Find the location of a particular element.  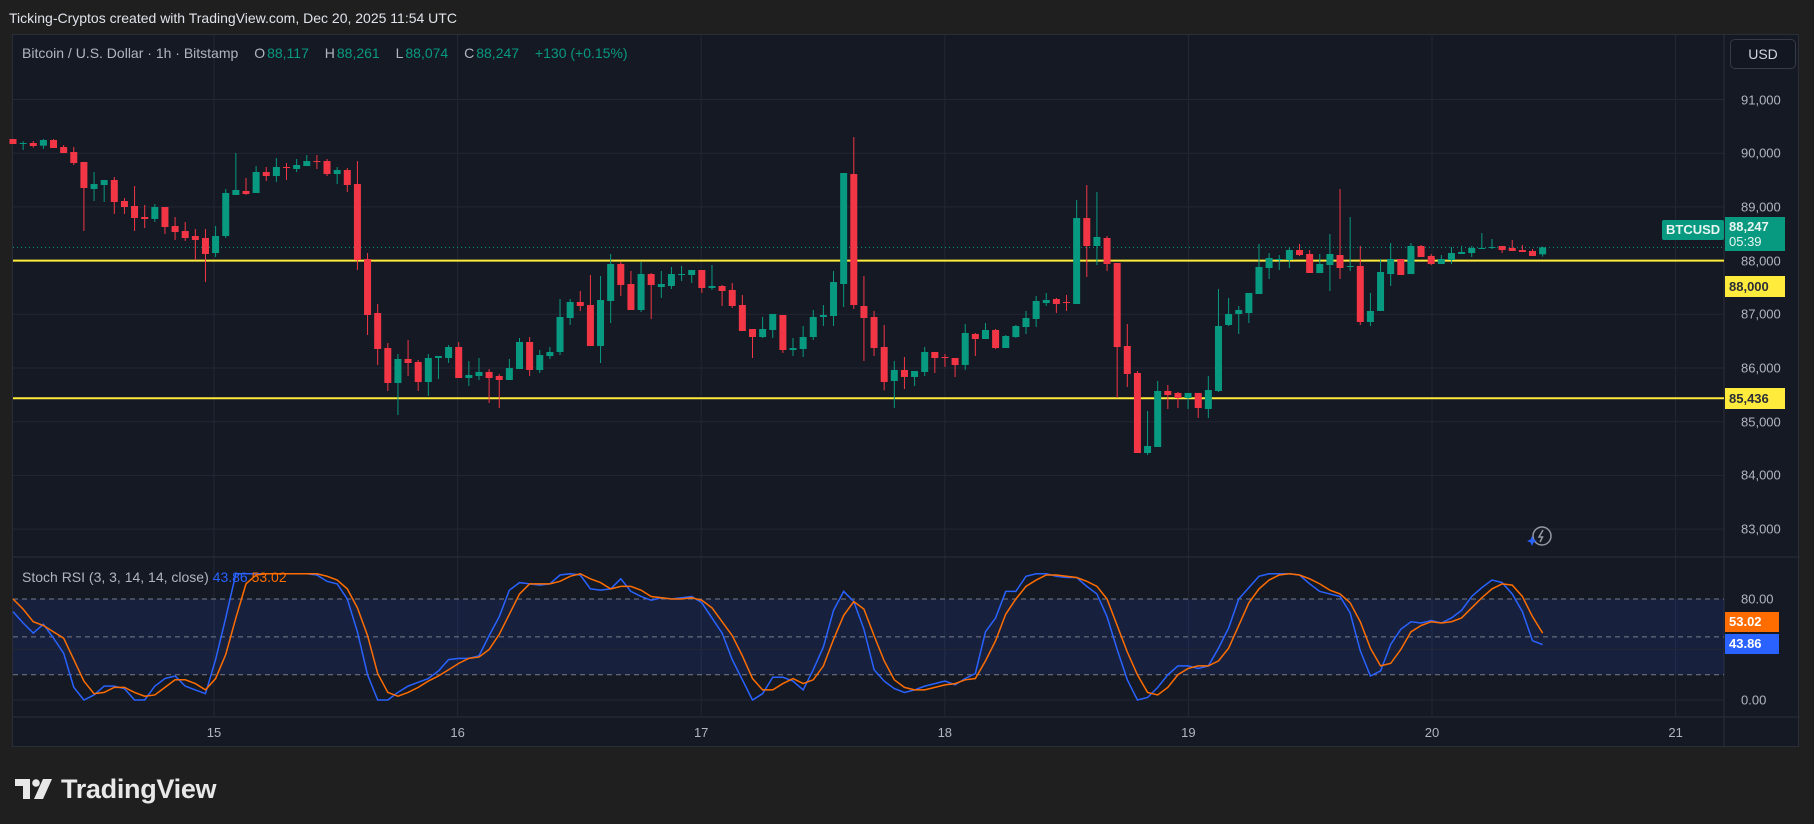

bar-countdown: 05:39 is located at coordinates (1745, 241).